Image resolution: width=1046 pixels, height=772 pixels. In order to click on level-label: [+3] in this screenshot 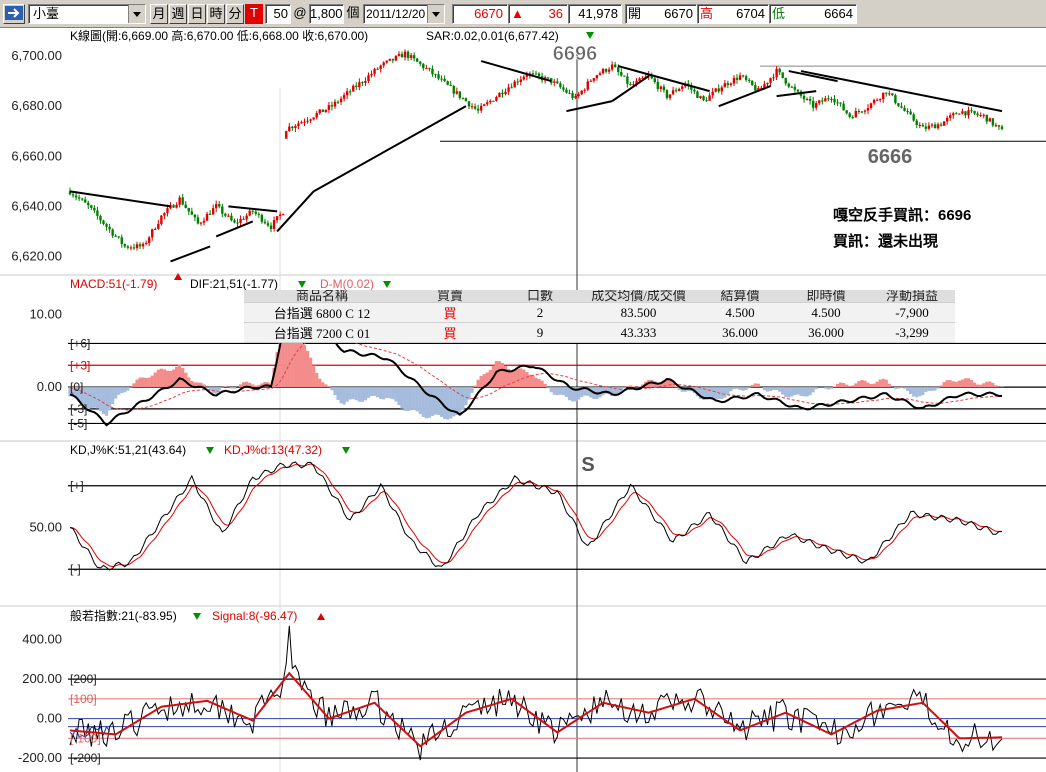, I will do `click(80, 365)`.